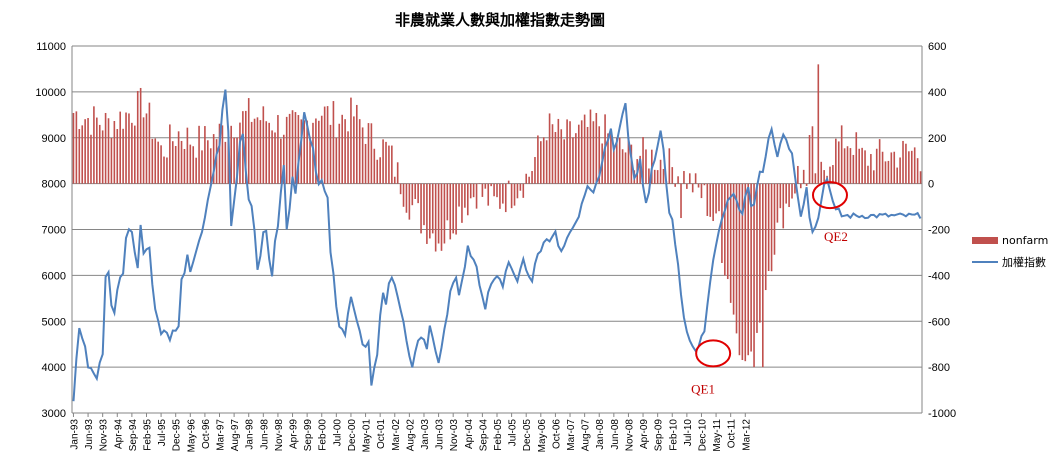 The width and height of the screenshot is (1058, 473). I want to click on x-tick-label: Feb-10, so click(673, 435).